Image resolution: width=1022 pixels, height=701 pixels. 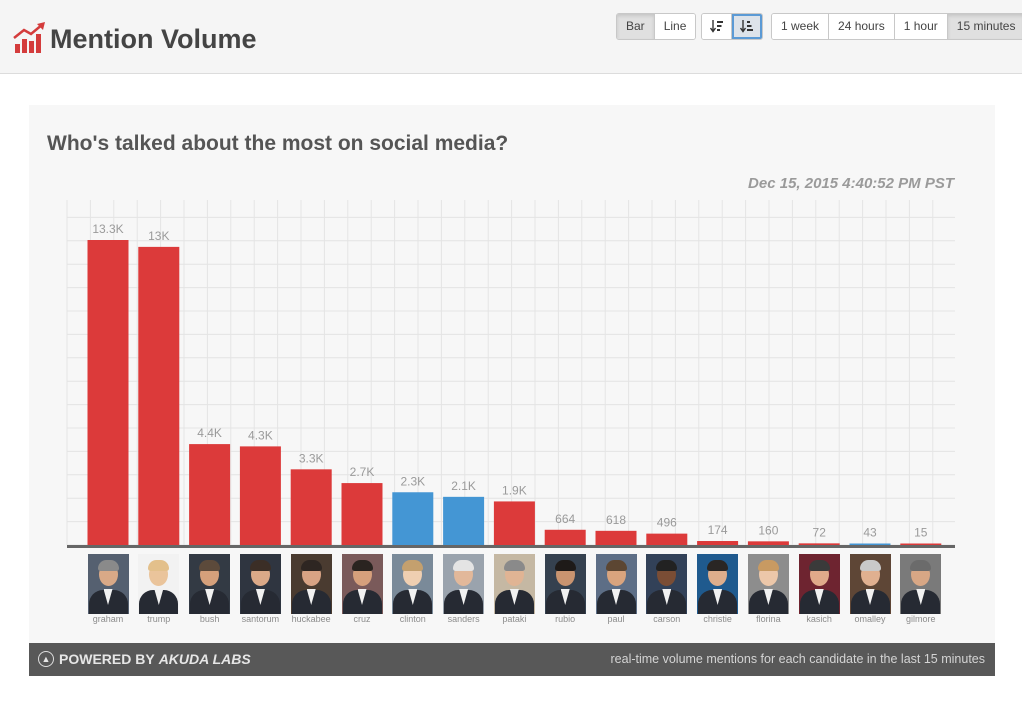 I want to click on bar-value-label: 4.3K, so click(x=260, y=435).